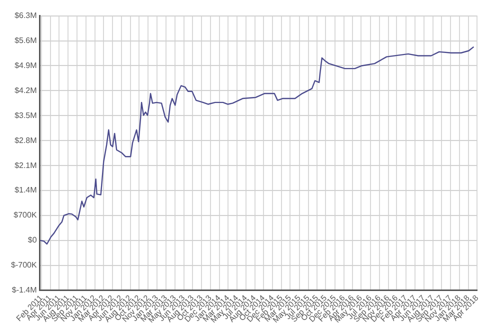  Describe the element at coordinates (26, 15) in the screenshot. I see `y-tick-label: $6.3M` at that location.